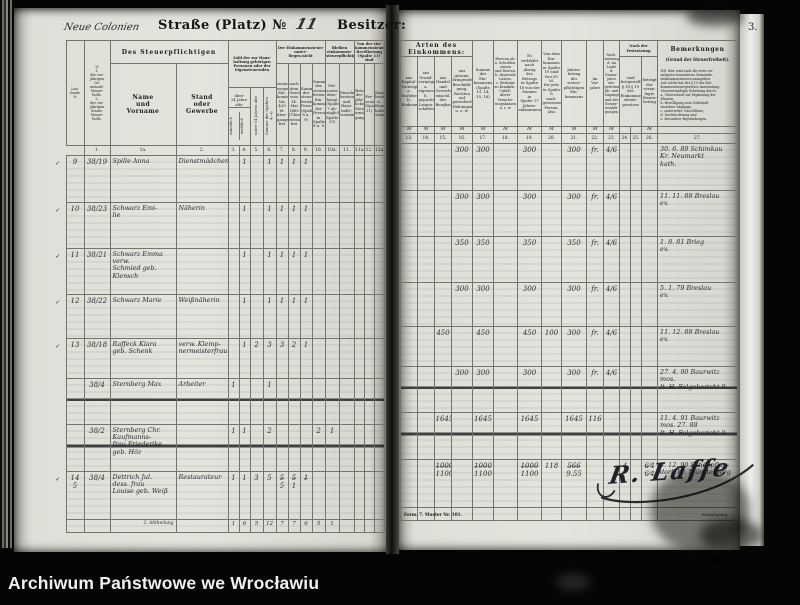 The image size is (800, 605). I want to click on cell-stand, so click(202, 271).